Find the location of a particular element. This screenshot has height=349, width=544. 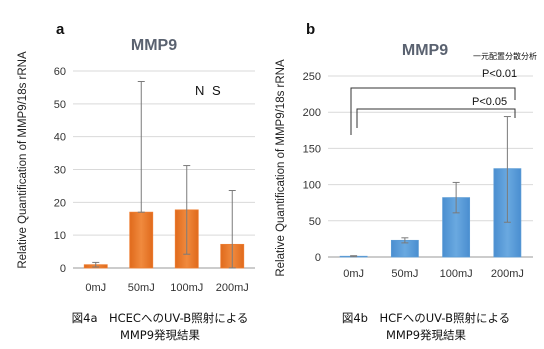

panel-a-y-tick-label: 40 is located at coordinates (60, 138).